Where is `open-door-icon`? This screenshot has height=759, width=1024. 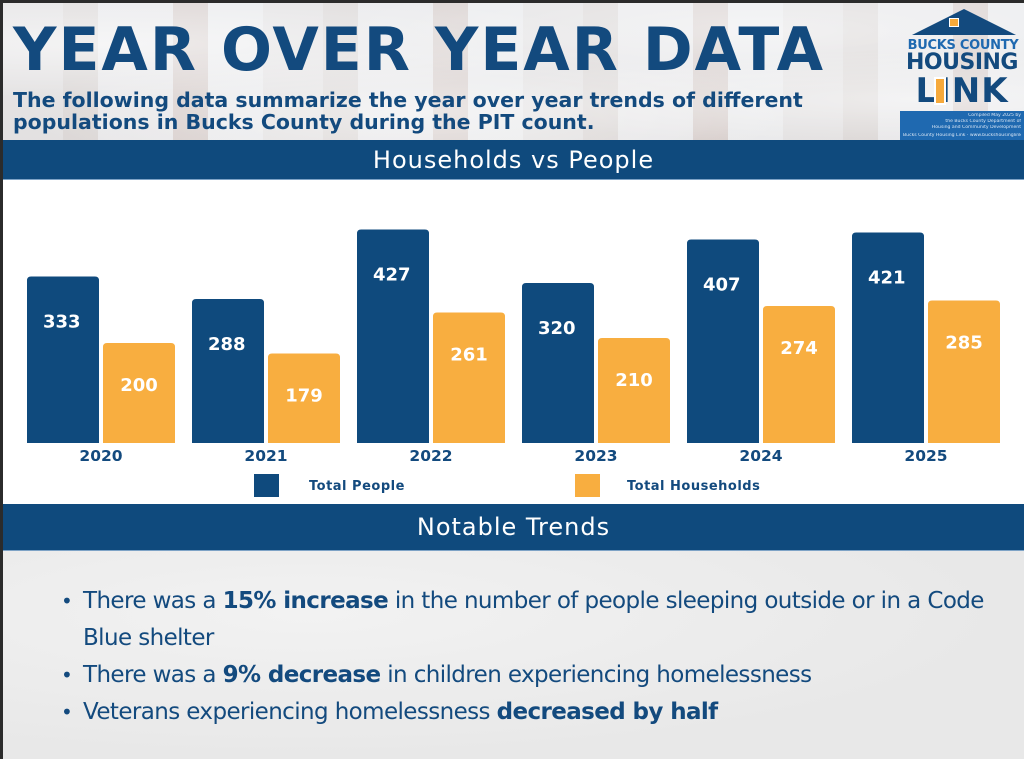
open-door-icon is located at coordinates (940, 91).